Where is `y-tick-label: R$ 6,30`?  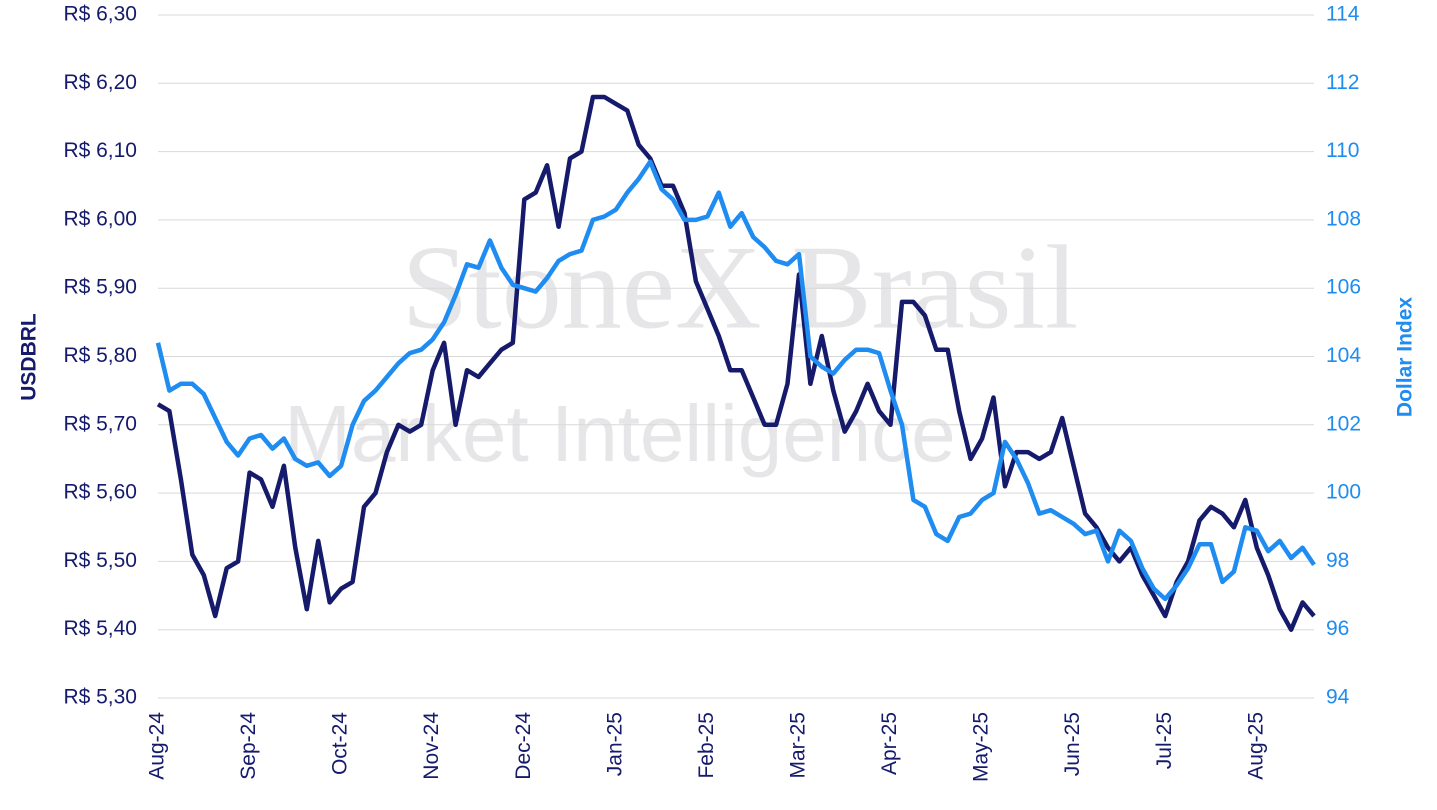 y-tick-label: R$ 6,30 is located at coordinates (100, 14).